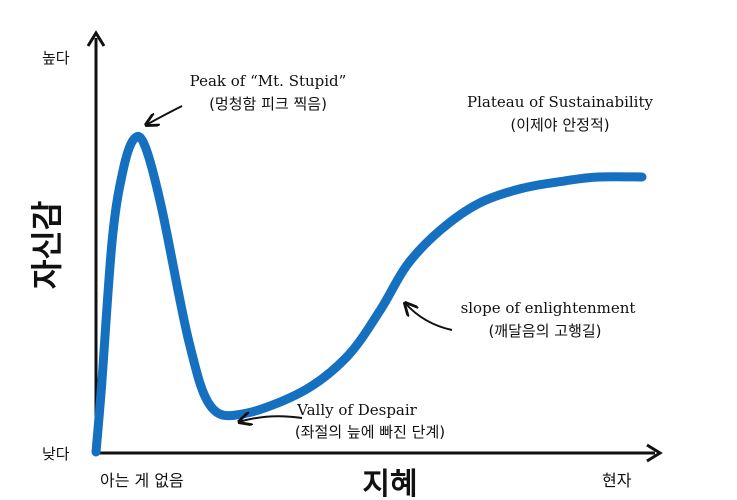  What do you see at coordinates (559, 125) in the screenshot?
I see `annotation-plateau-subtitle: (이제야 안정적)` at bounding box center [559, 125].